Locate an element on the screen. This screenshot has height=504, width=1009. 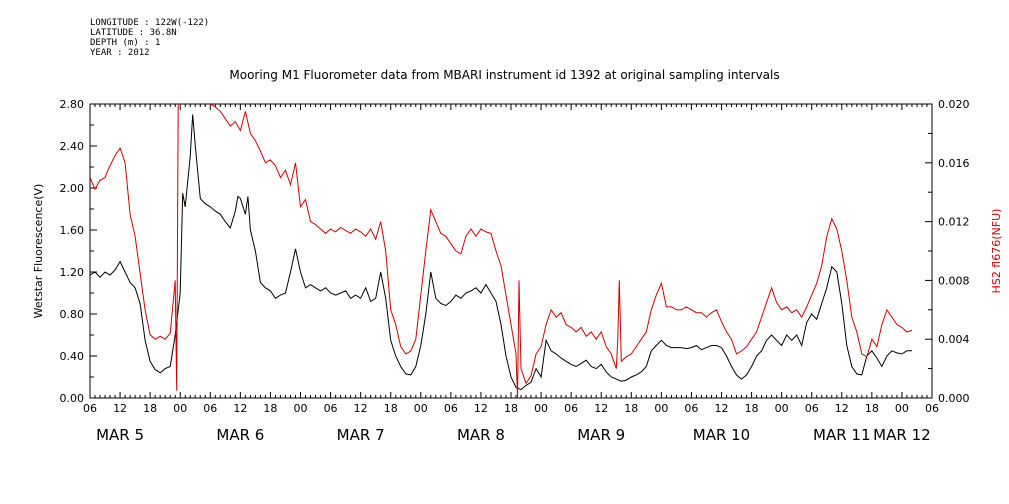
y-right-tick-label: 0.004 is located at coordinates (954, 339).